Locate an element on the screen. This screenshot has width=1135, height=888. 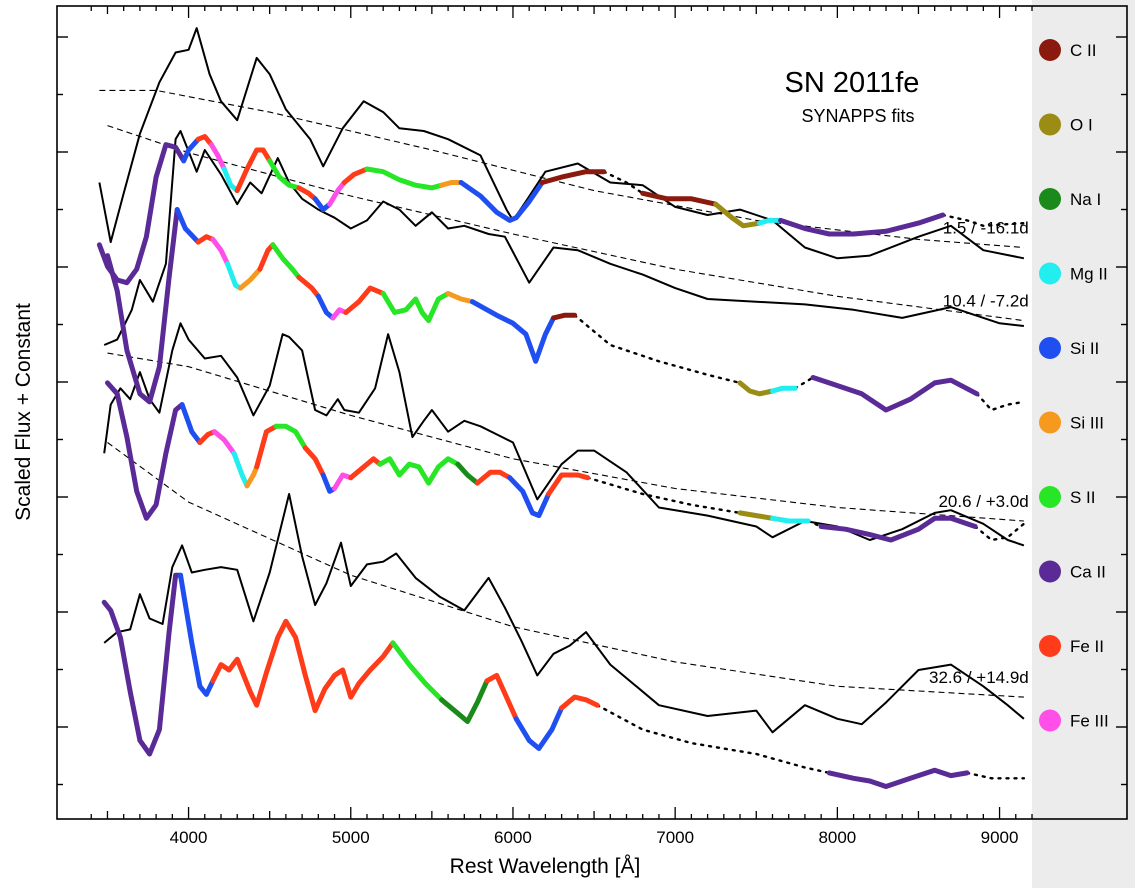
fit-segment-na-i is located at coordinates (464, 701).